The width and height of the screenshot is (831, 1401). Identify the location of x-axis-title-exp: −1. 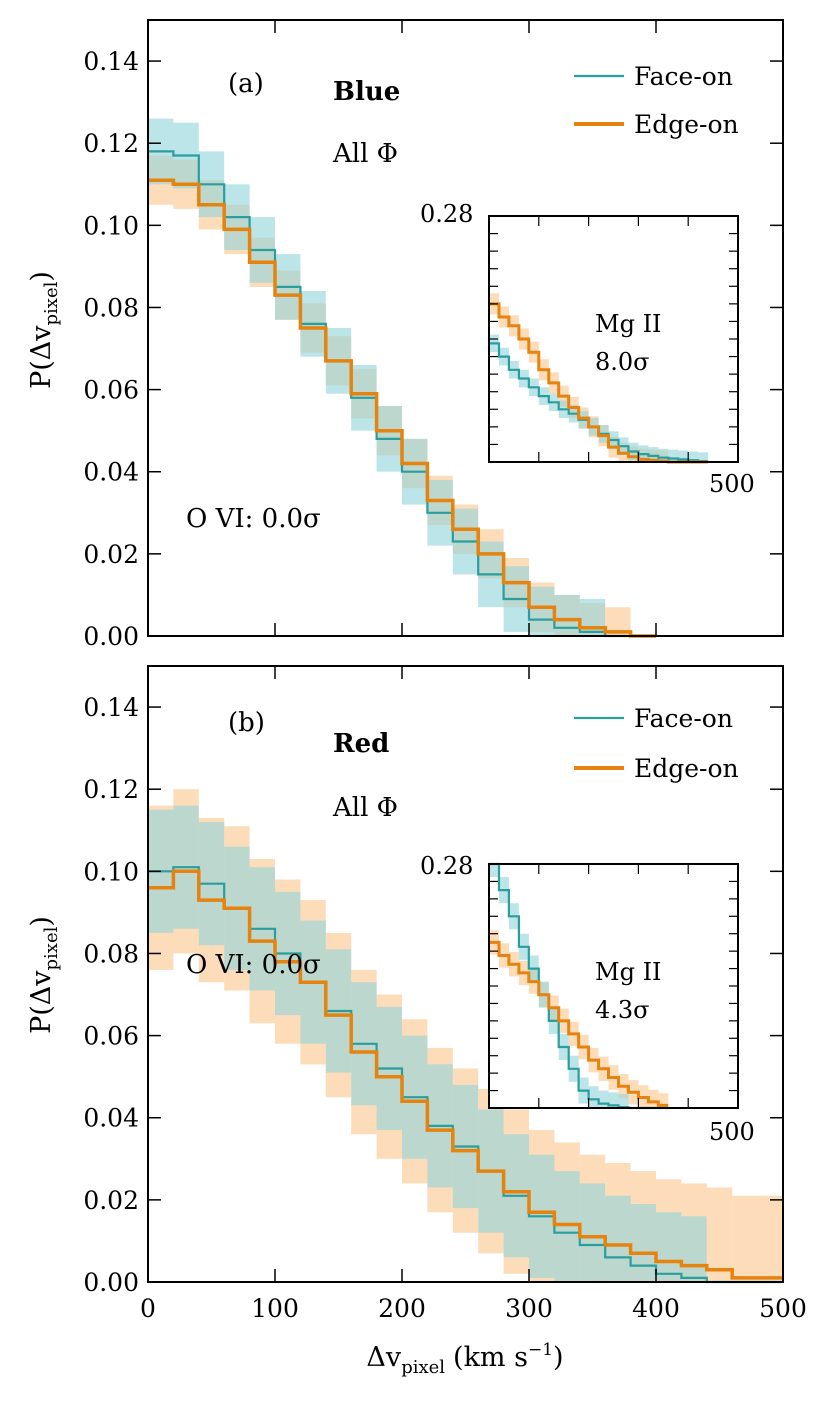
(540, 1350).